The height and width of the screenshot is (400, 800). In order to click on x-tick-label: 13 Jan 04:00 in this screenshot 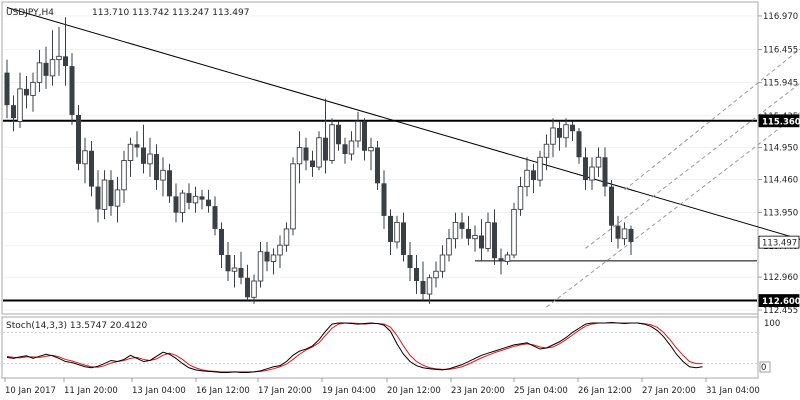, I will do `click(159, 391)`.